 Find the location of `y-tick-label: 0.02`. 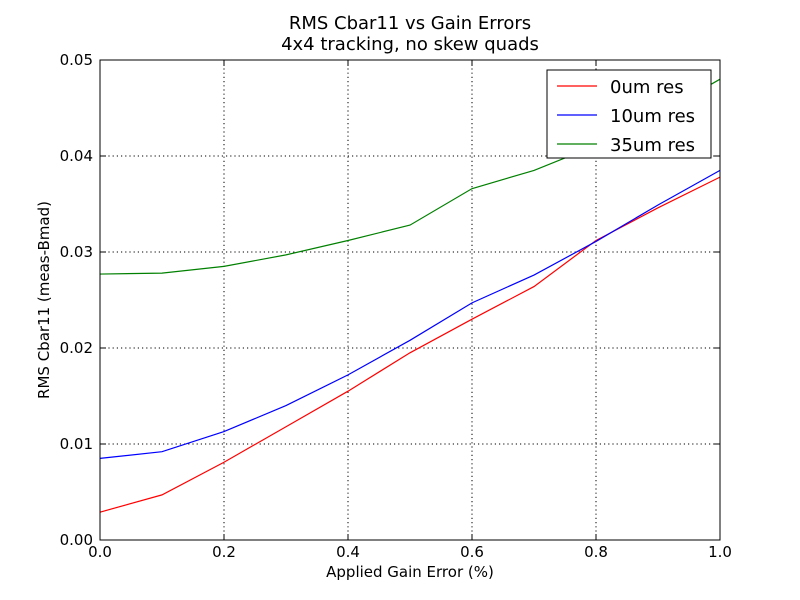

y-tick-label: 0.02 is located at coordinates (76, 348).